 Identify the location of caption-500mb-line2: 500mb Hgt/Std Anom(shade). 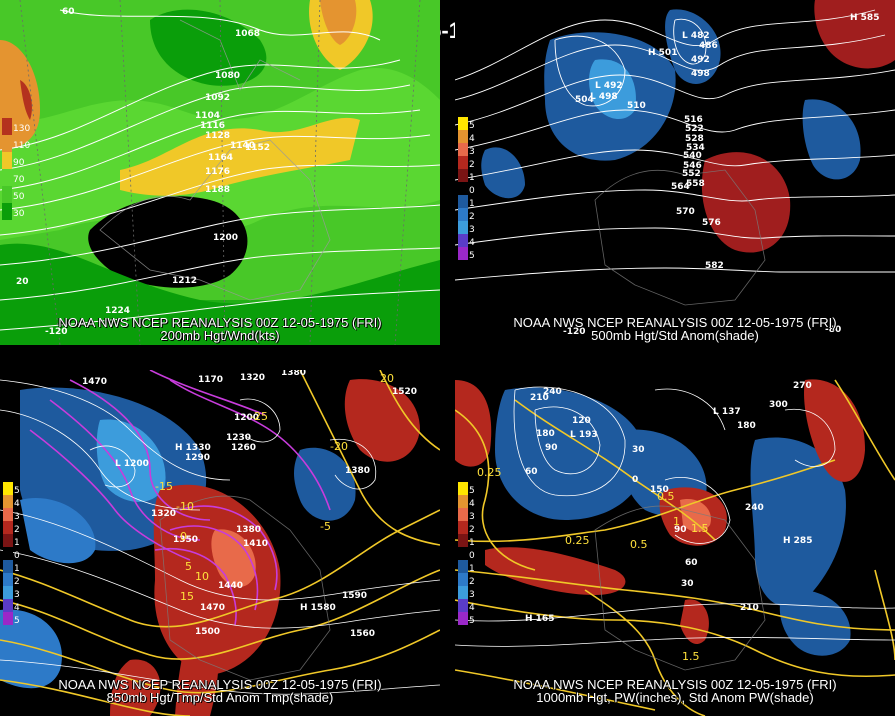
(675, 335).